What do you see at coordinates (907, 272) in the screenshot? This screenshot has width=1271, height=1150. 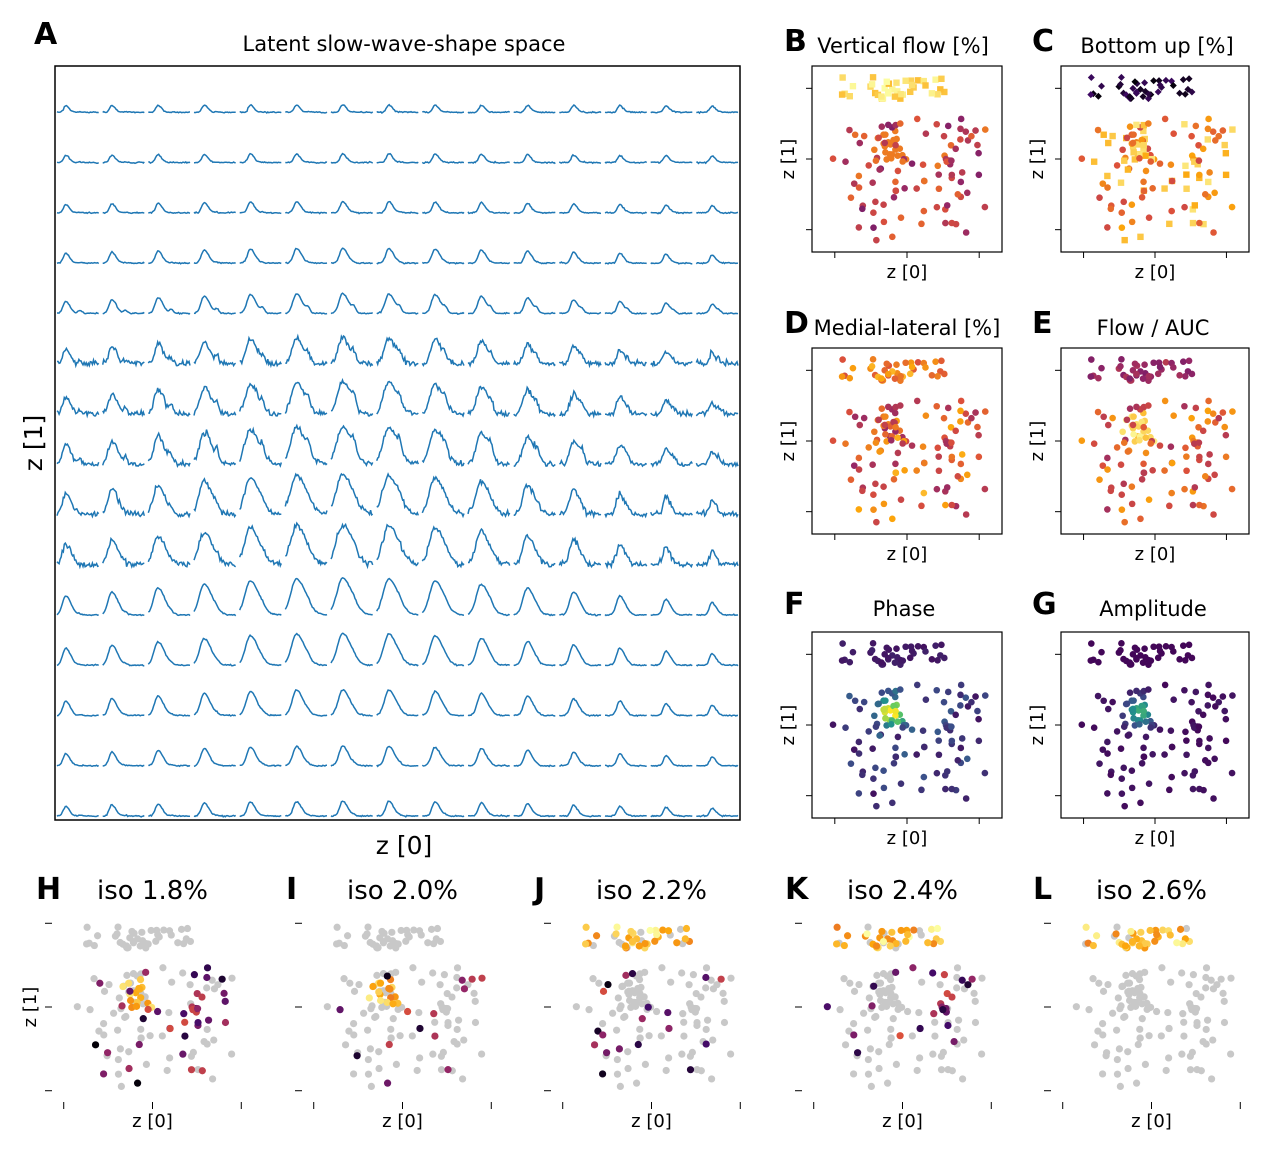 I see `panel-B-xlabel: z [0]` at bounding box center [907, 272].